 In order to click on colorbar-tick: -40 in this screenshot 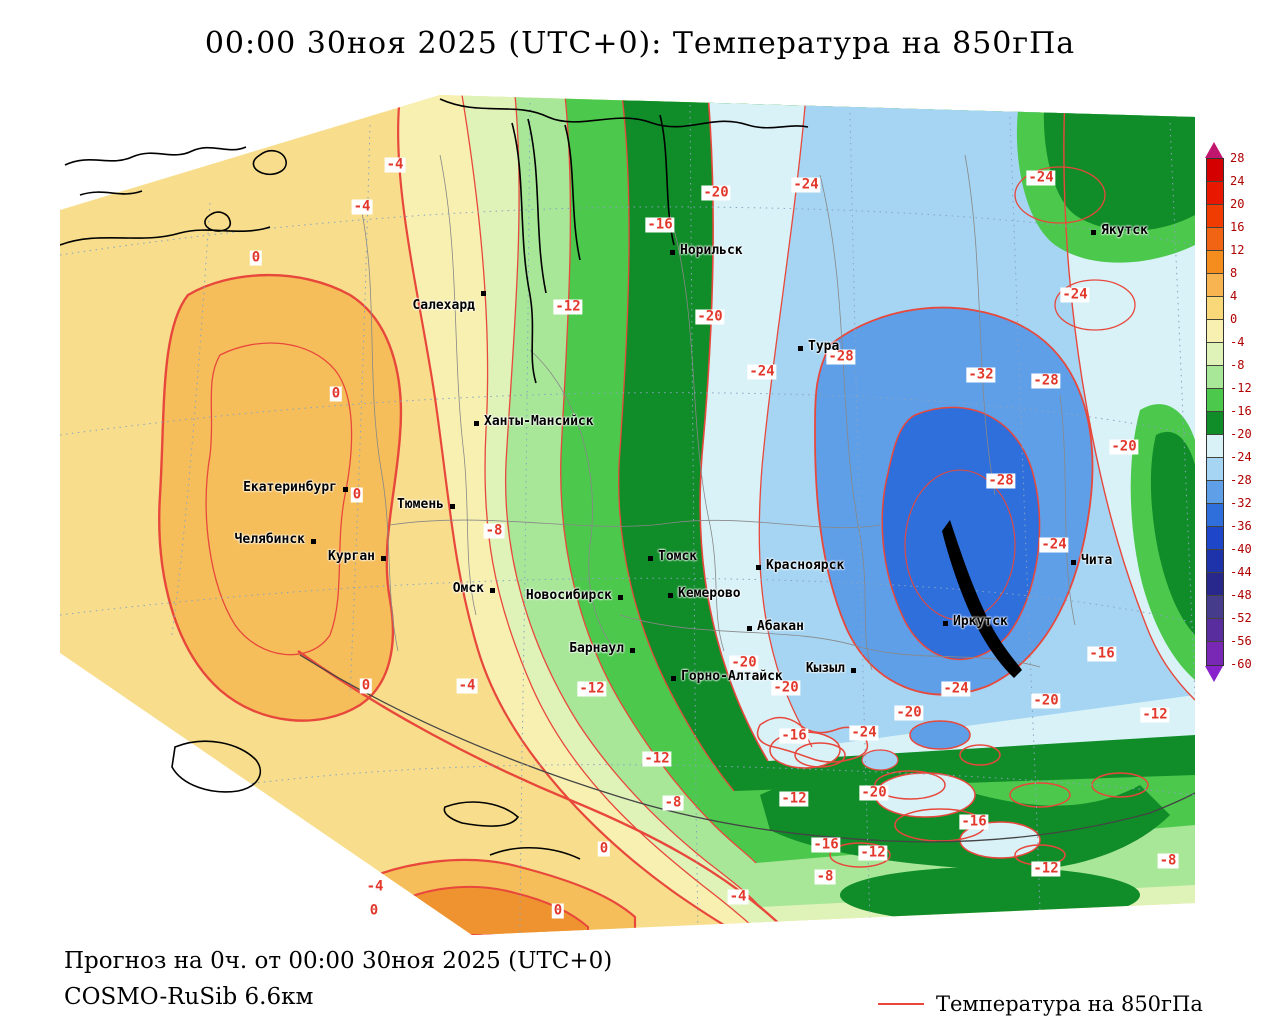, I will do `click(1241, 549)`.